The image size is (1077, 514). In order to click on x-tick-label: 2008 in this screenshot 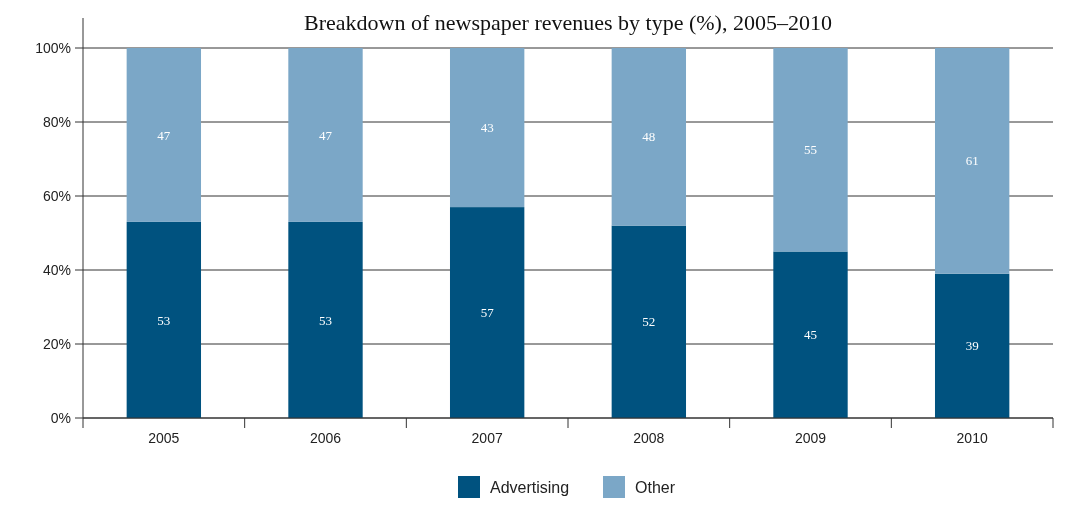, I will do `click(649, 438)`.